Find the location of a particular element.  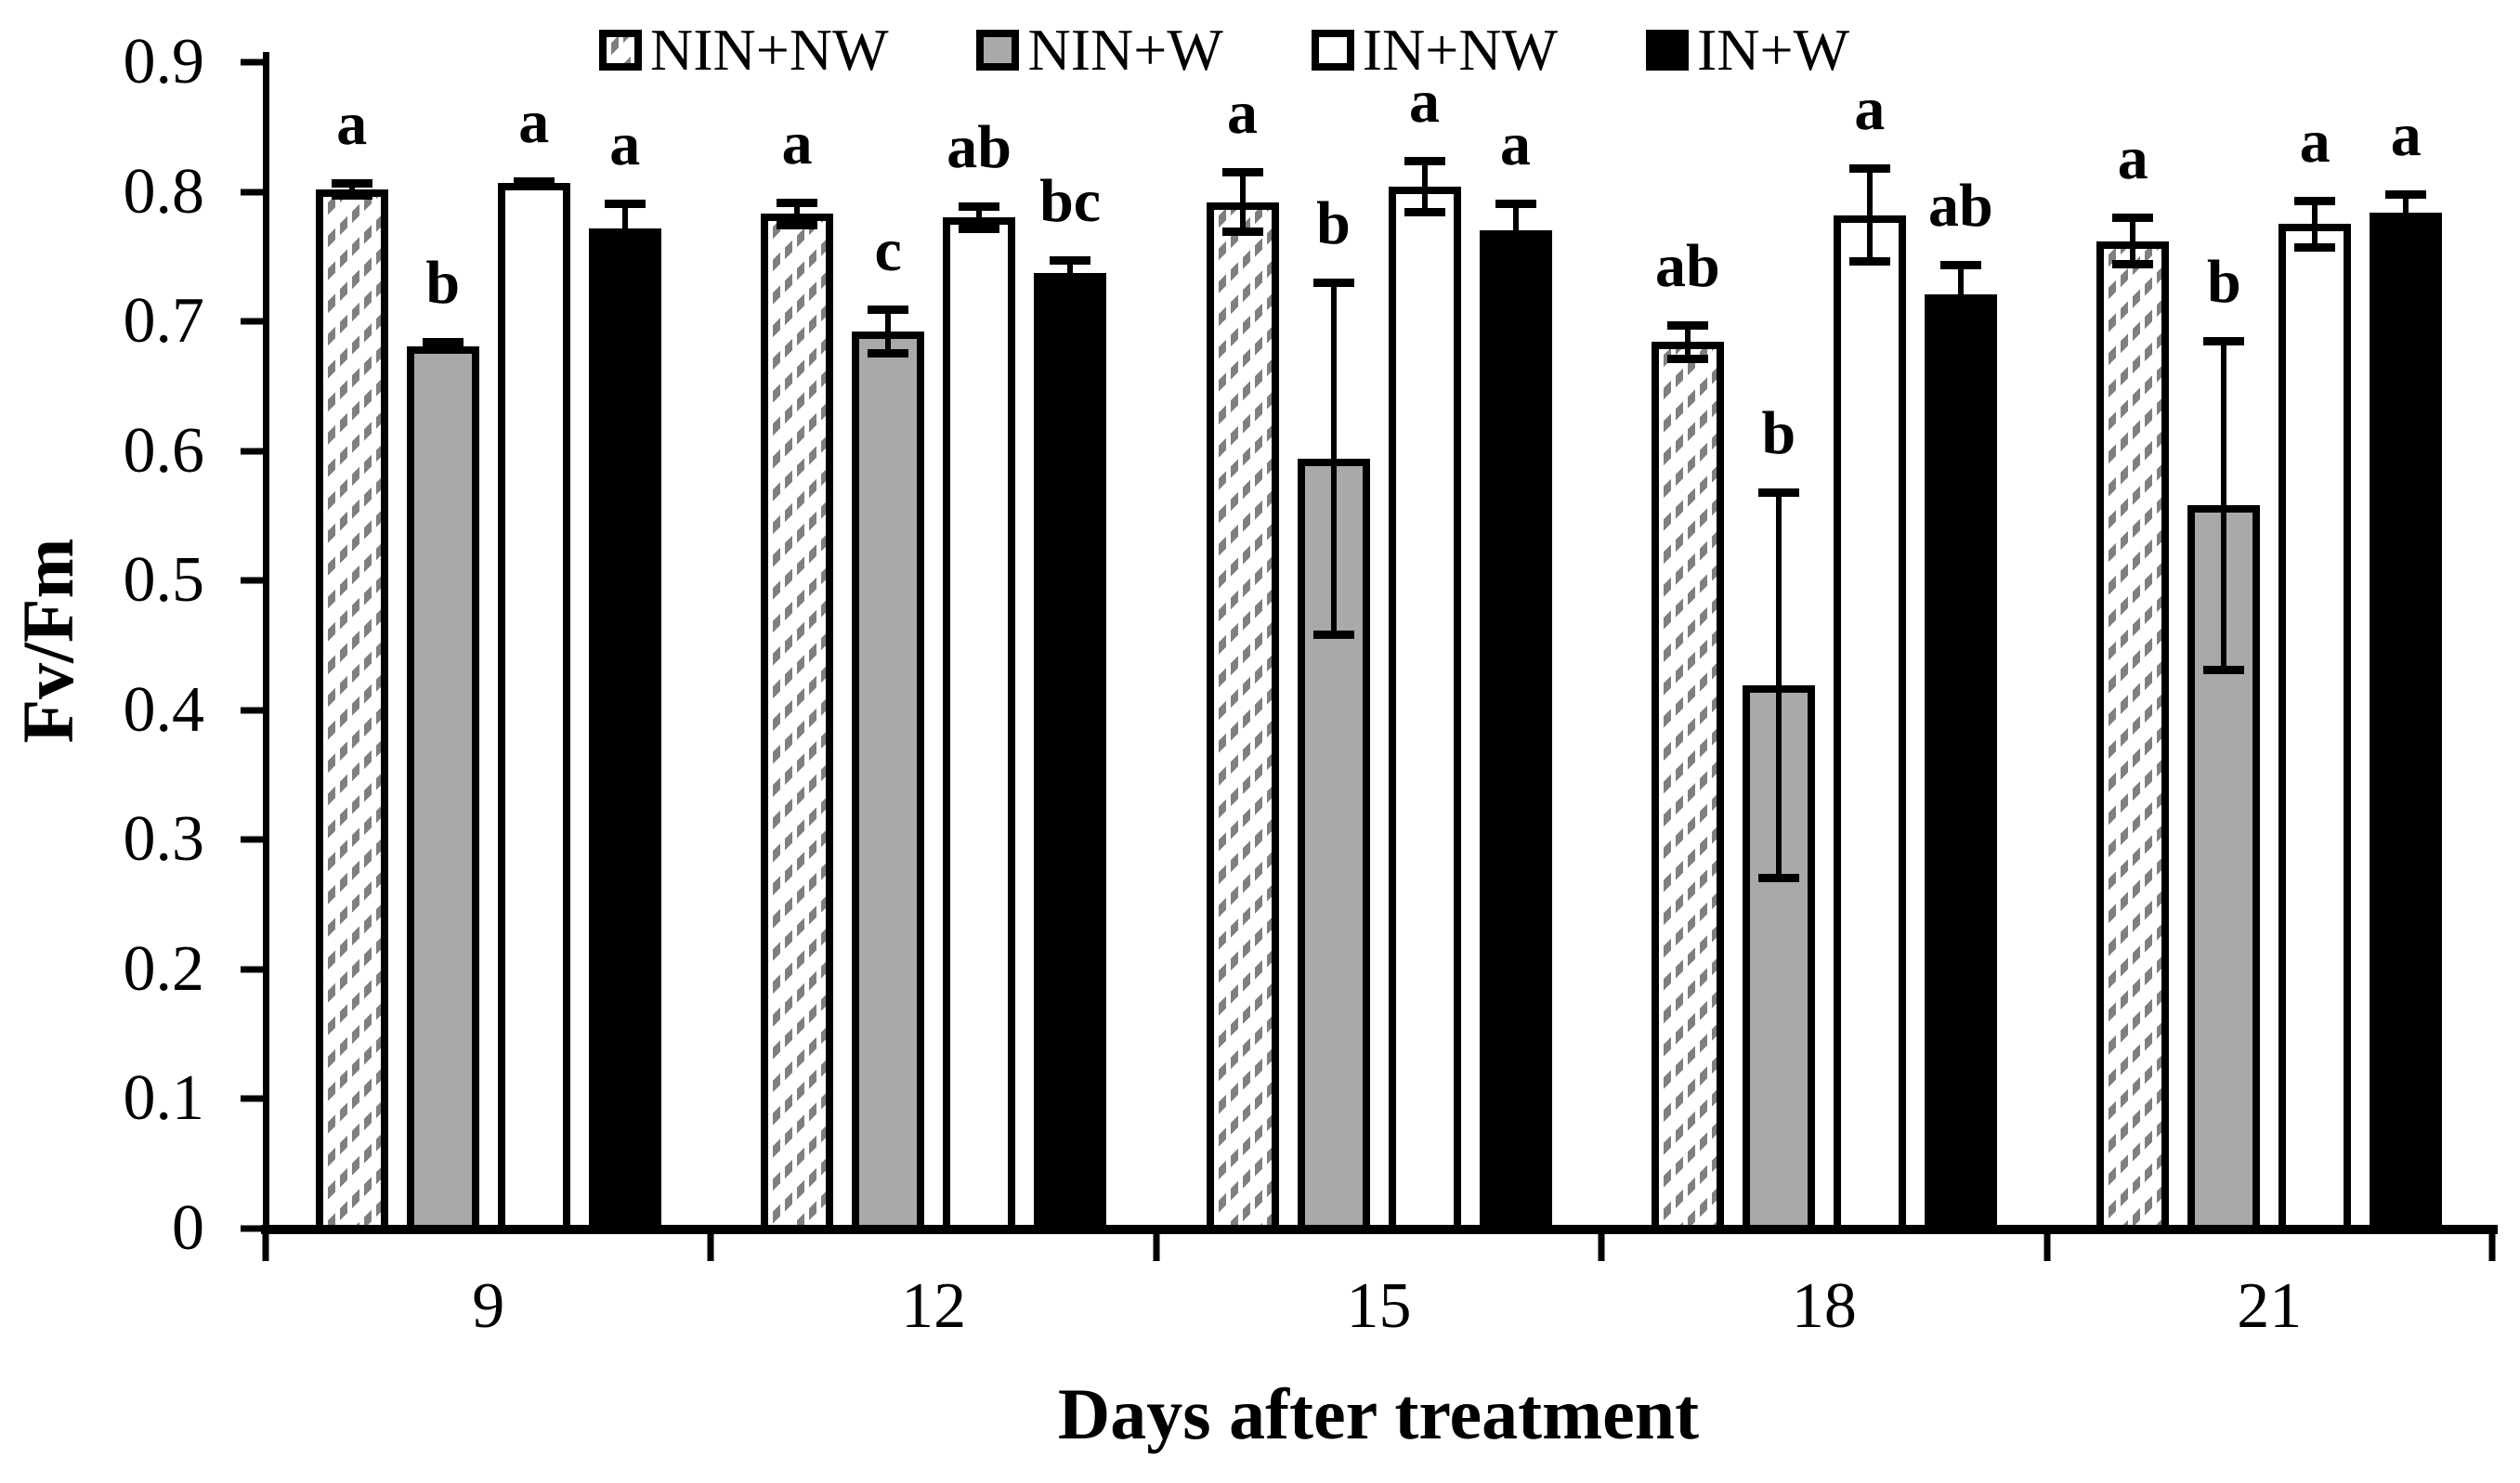

legend-swatch-gray-icon is located at coordinates (998, 50).